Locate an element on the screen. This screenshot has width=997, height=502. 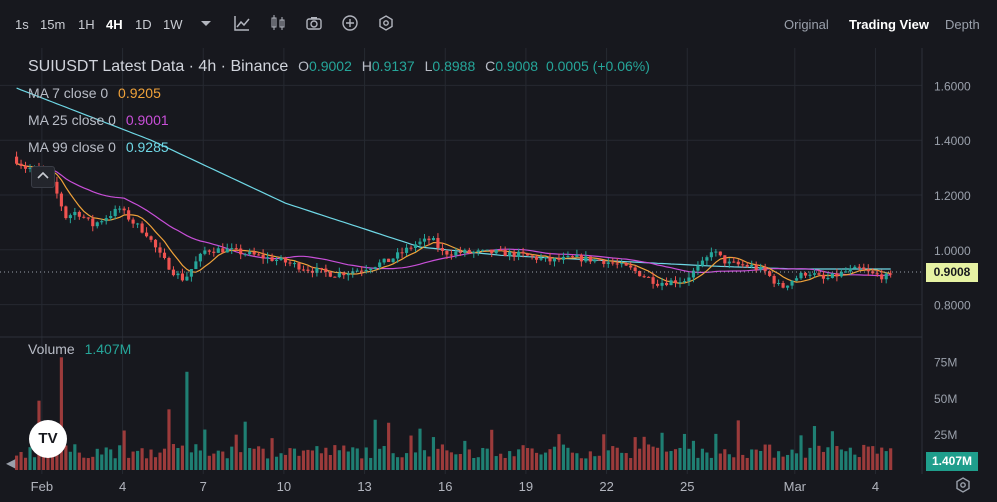
chevron-down-icon is located at coordinates (206, 24).